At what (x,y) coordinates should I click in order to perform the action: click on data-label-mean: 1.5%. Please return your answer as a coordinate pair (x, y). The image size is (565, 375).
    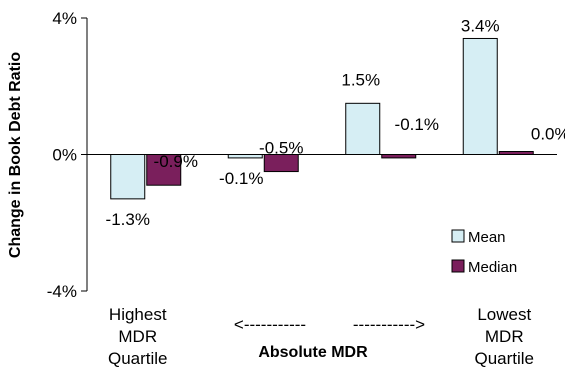
    Looking at the image, I should click on (360, 79).